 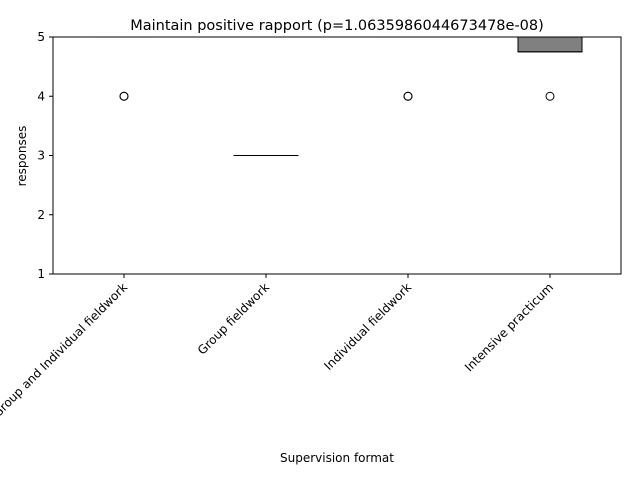 What do you see at coordinates (367, 326) in the screenshot?
I see `x-tick-label: Individual fieldwork` at bounding box center [367, 326].